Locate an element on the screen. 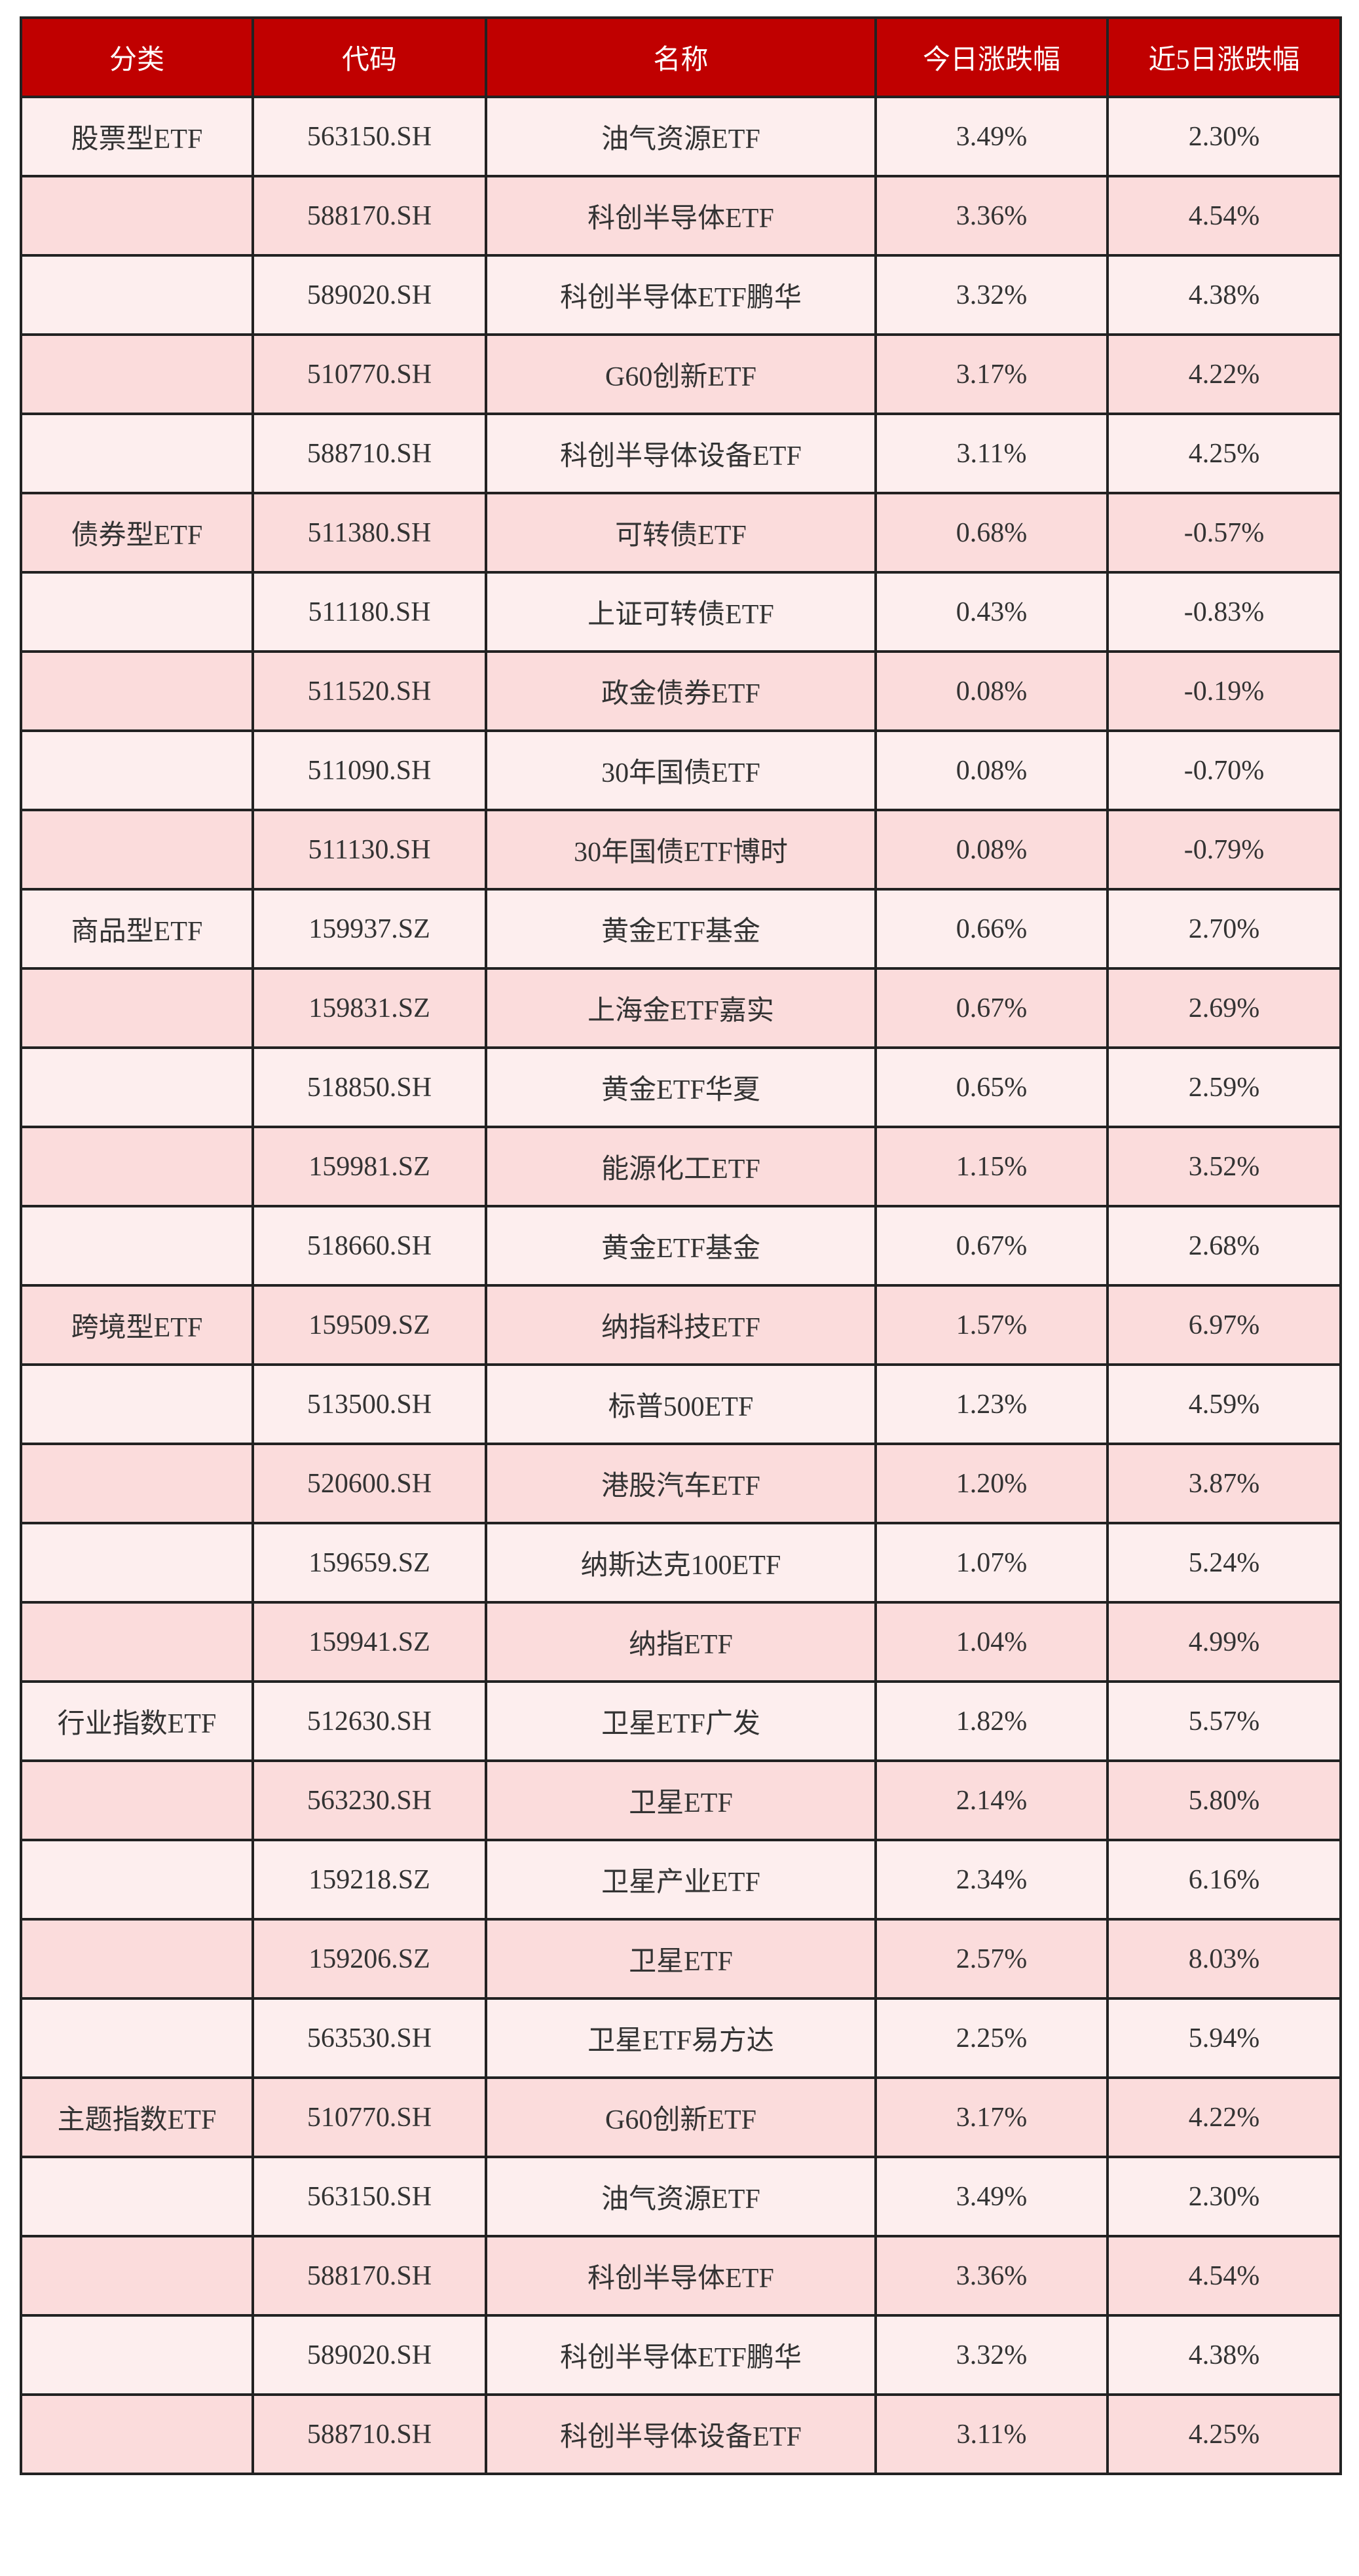  table-cell: 3.11% is located at coordinates (992, 453).